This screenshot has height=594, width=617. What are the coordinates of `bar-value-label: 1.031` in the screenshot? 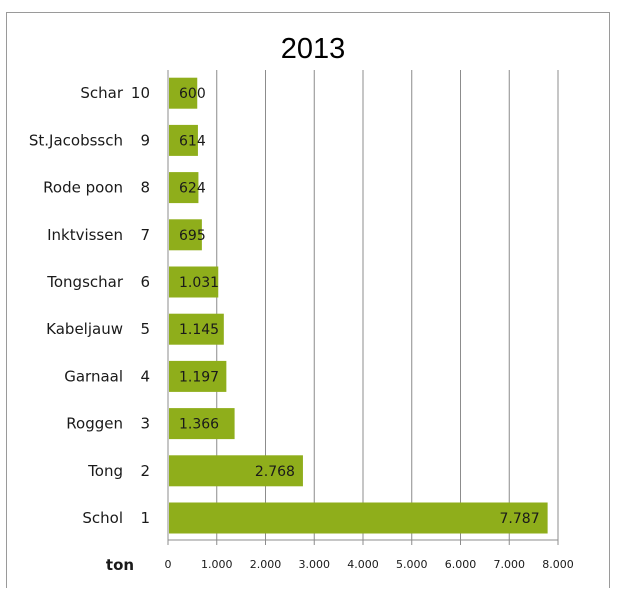 It's located at (199, 283).